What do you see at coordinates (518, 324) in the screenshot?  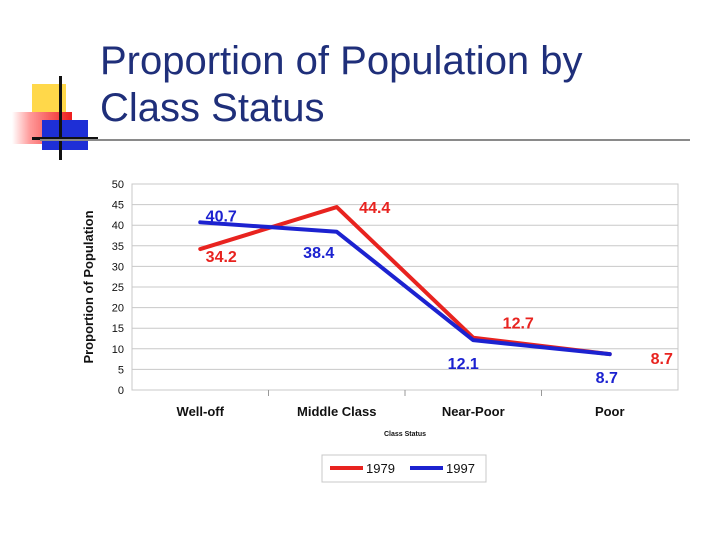 I see `data-label-1979-2: 12.7` at bounding box center [518, 324].